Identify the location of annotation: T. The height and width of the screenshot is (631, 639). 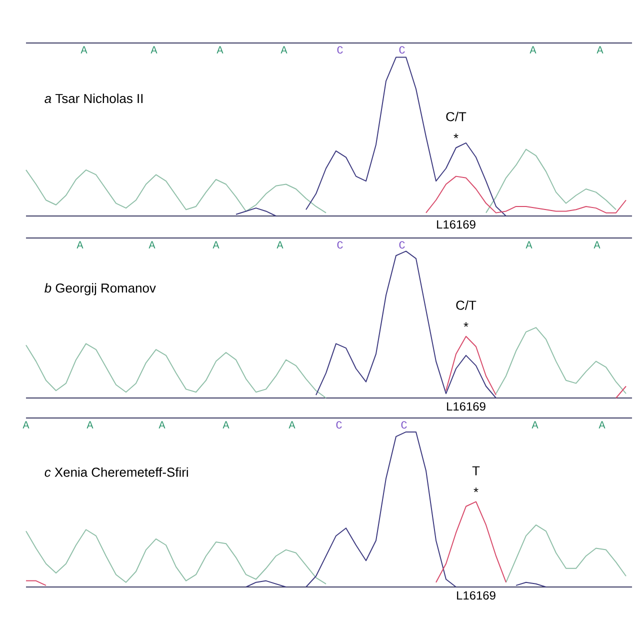
(476, 471).